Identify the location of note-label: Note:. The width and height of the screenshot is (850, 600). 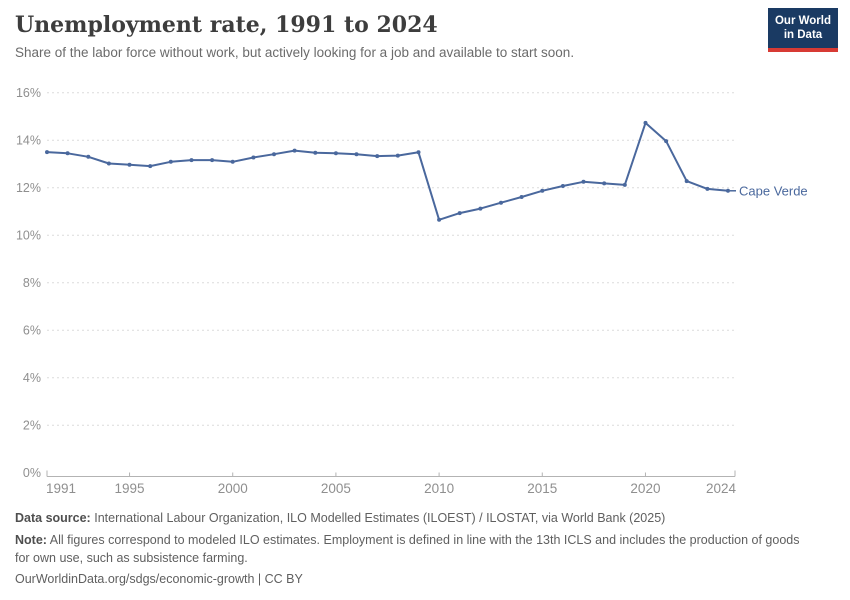
(31, 539).